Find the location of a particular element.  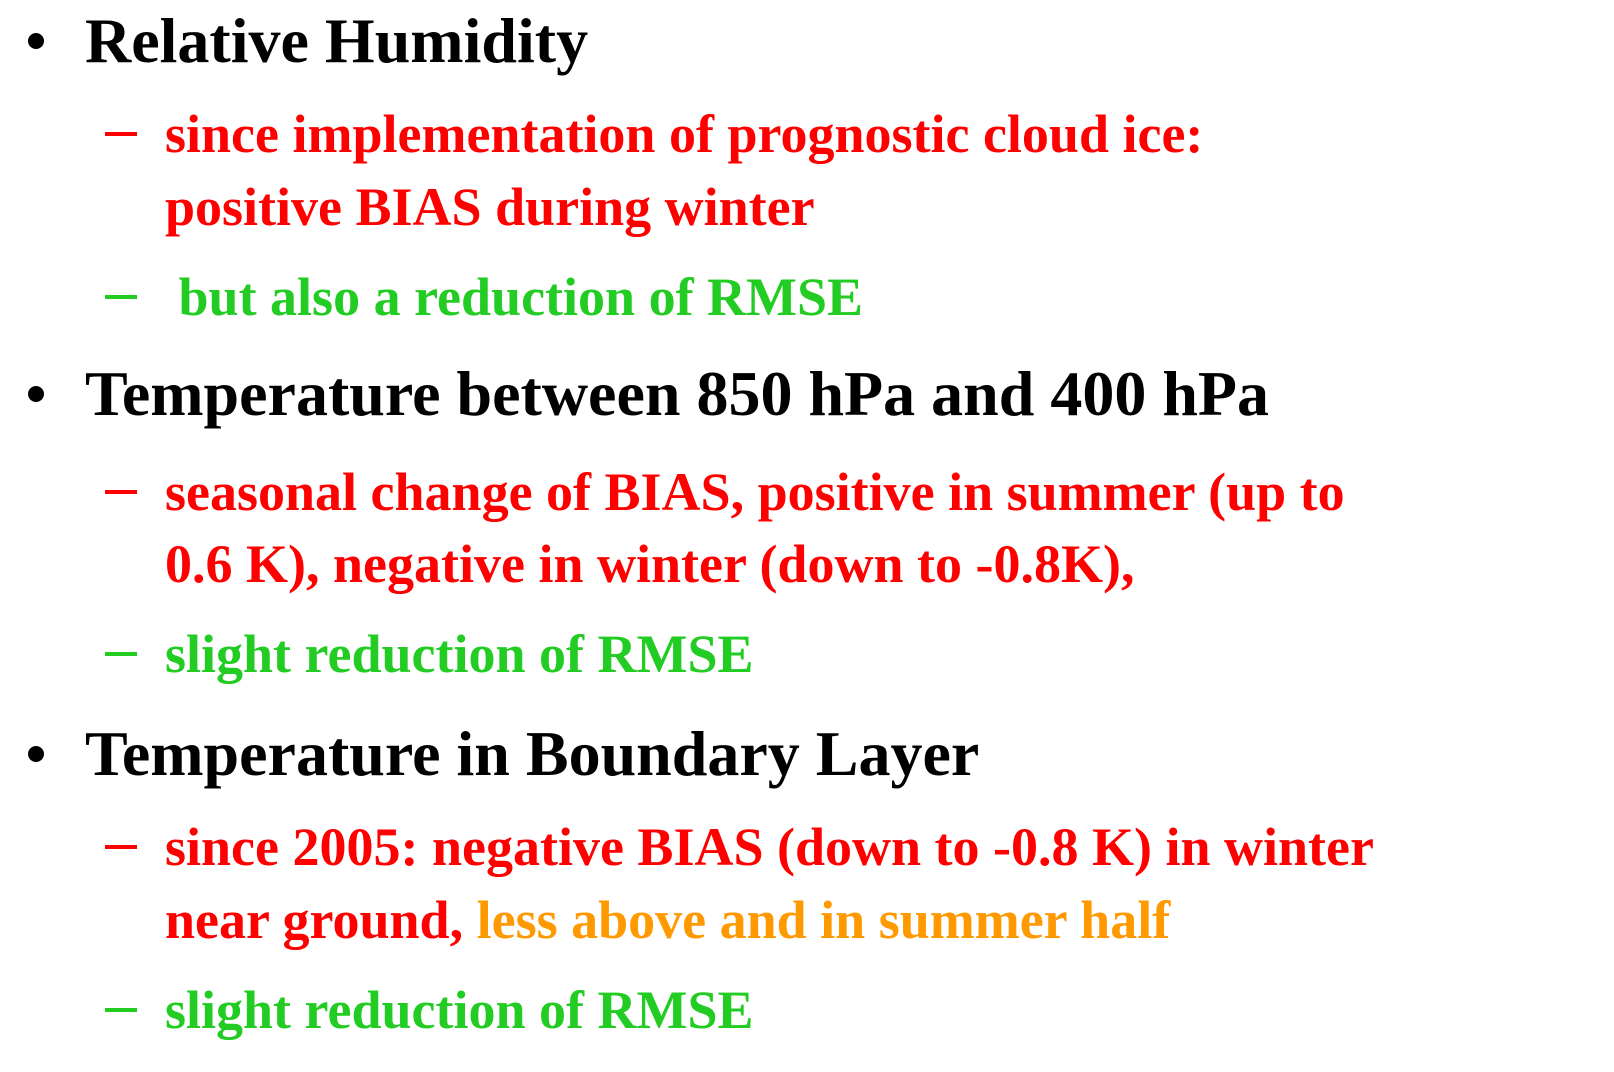

text-segment: but also a reduction of RMSE is located at coordinates (514, 297).